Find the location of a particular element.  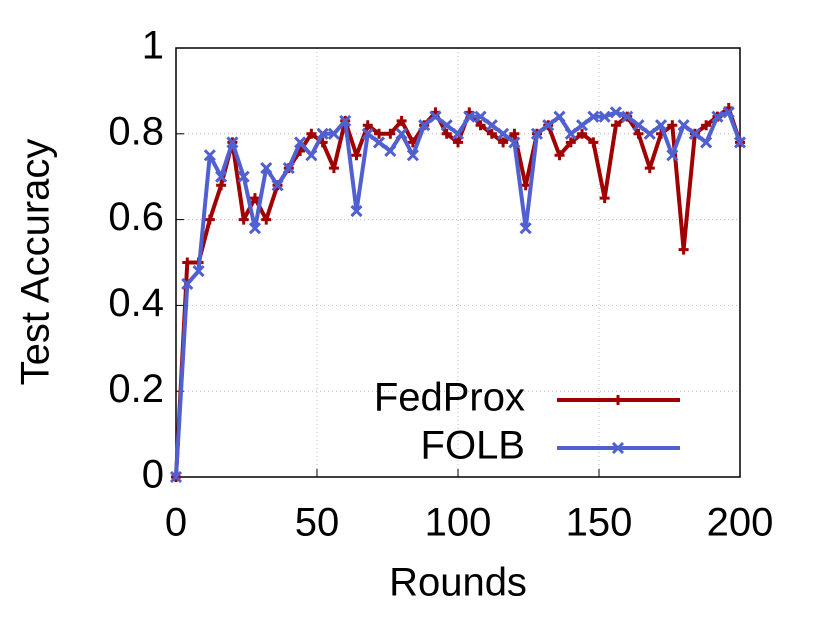

x-axis-label: Rounds is located at coordinates (458, 583).